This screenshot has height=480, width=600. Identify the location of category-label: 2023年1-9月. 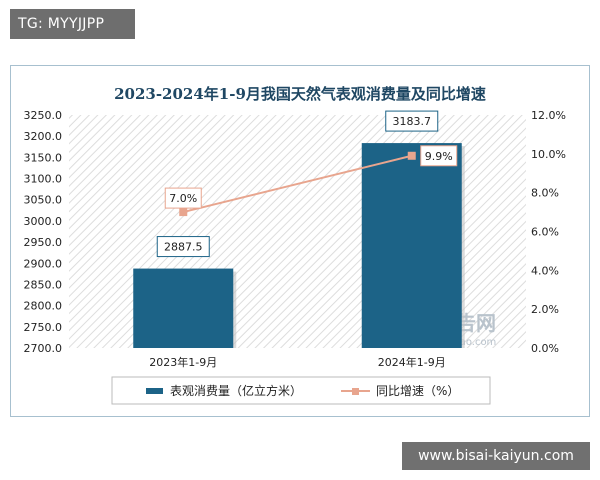
(183, 362).